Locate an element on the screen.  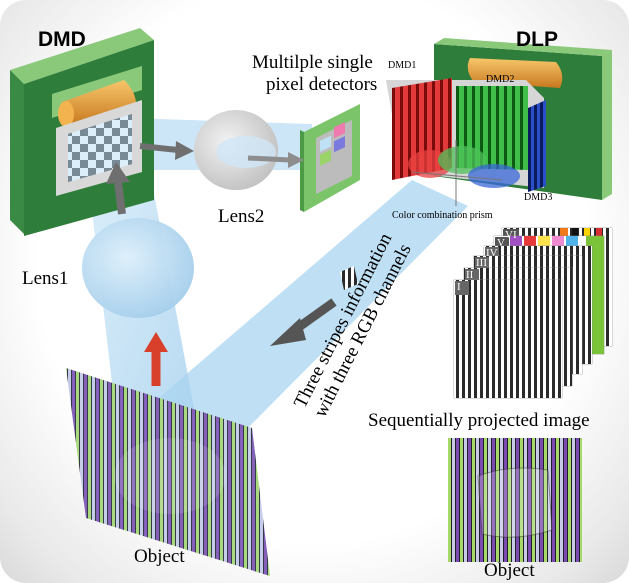
arrow-lens2-to-detector is located at coordinates (275, 160).